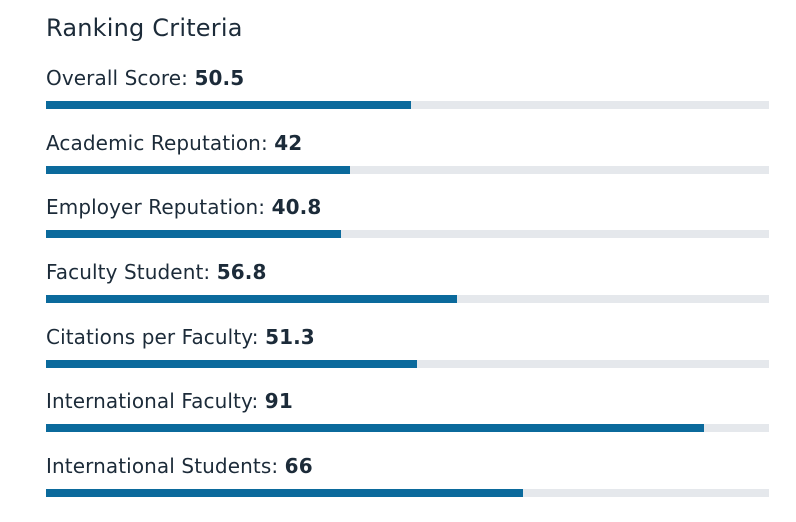  Describe the element at coordinates (407, 78) in the screenshot. I see `criterion-label: Overall Score: 50.5` at that location.